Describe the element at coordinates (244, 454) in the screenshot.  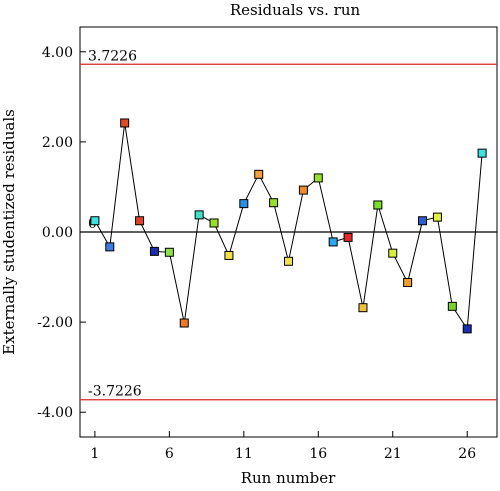
I see `x-tick-label: 11` at that location.